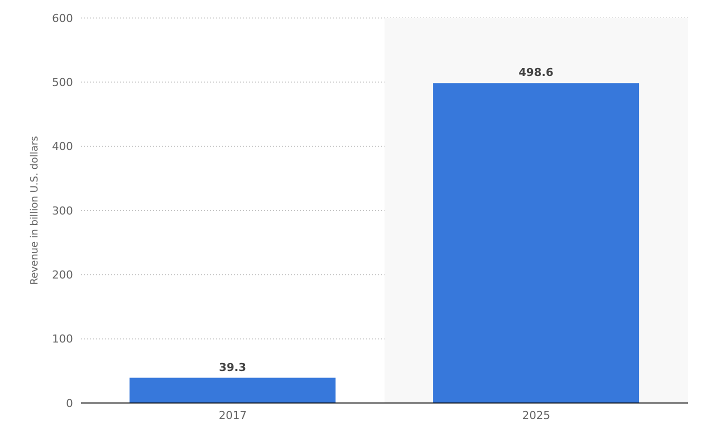  What do you see at coordinates (536, 415) in the screenshot?
I see `x-tick-label: 2025` at bounding box center [536, 415].